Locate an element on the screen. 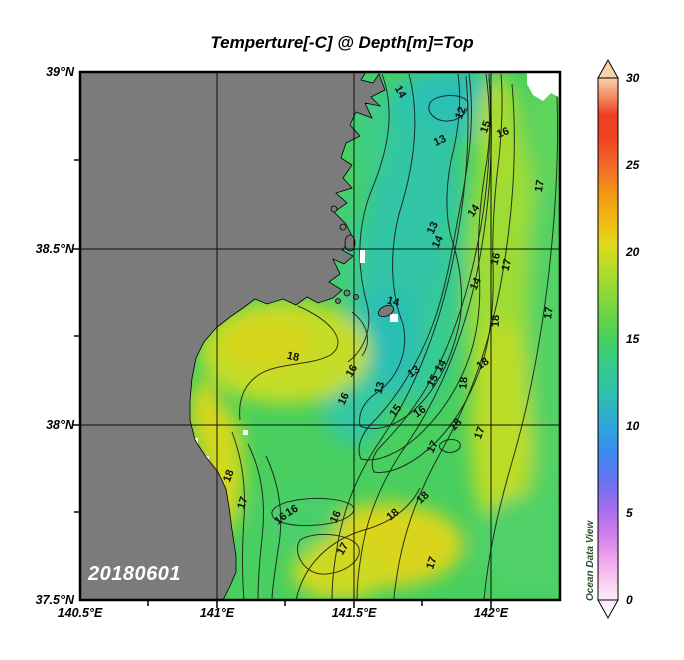  colorbar-tick-label: 25 is located at coordinates (633, 165).